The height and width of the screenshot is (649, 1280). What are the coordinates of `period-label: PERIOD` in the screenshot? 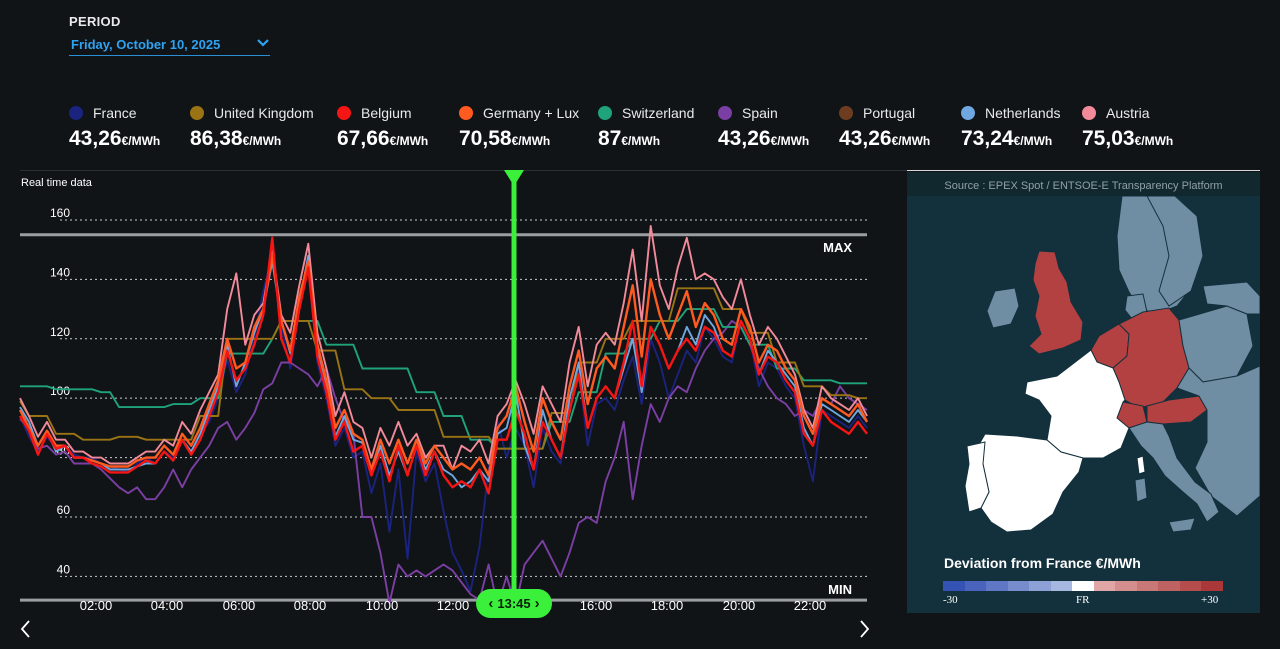 It's located at (95, 21).